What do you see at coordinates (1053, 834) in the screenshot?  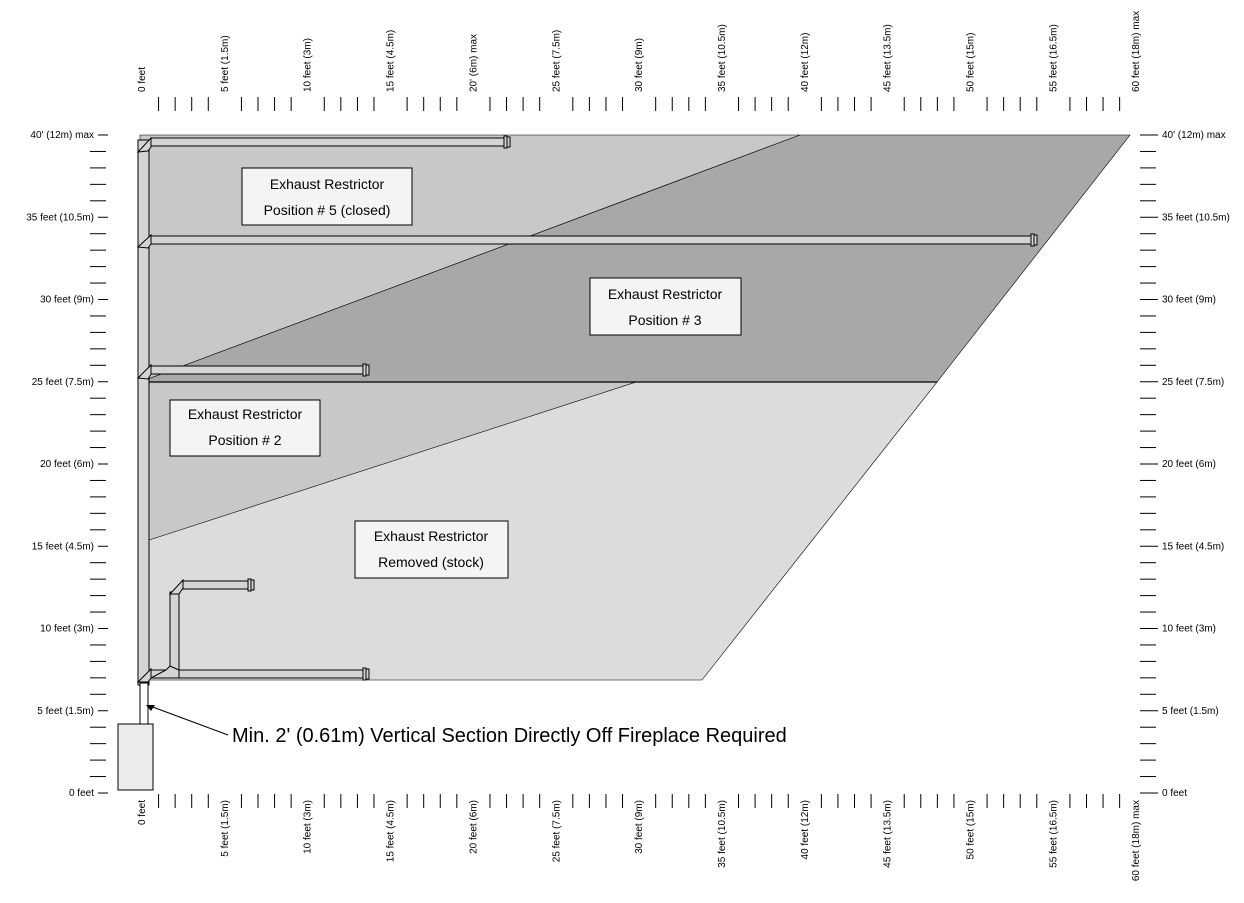 I see `bottom-axis-label: 55 feet (16.5m)` at bounding box center [1053, 834].